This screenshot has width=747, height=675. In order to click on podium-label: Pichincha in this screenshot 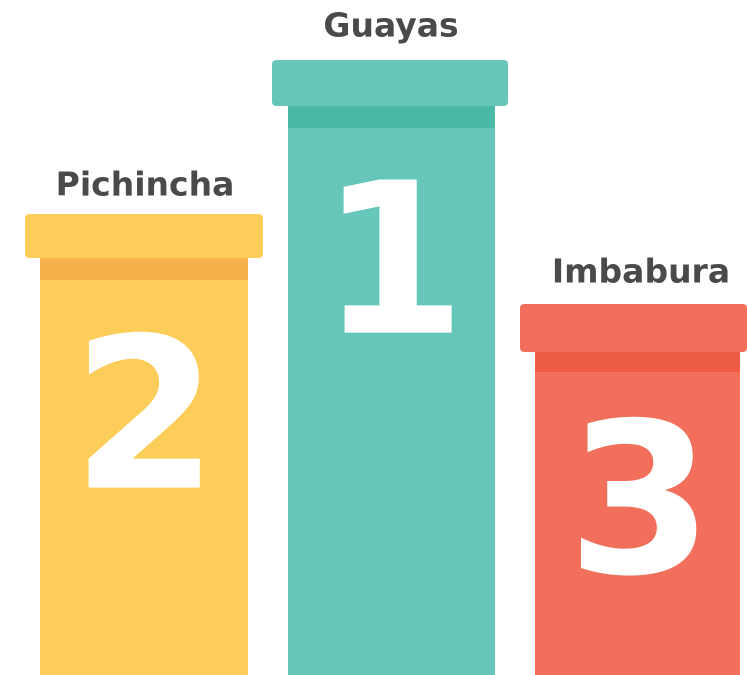, I will do `click(145, 184)`.